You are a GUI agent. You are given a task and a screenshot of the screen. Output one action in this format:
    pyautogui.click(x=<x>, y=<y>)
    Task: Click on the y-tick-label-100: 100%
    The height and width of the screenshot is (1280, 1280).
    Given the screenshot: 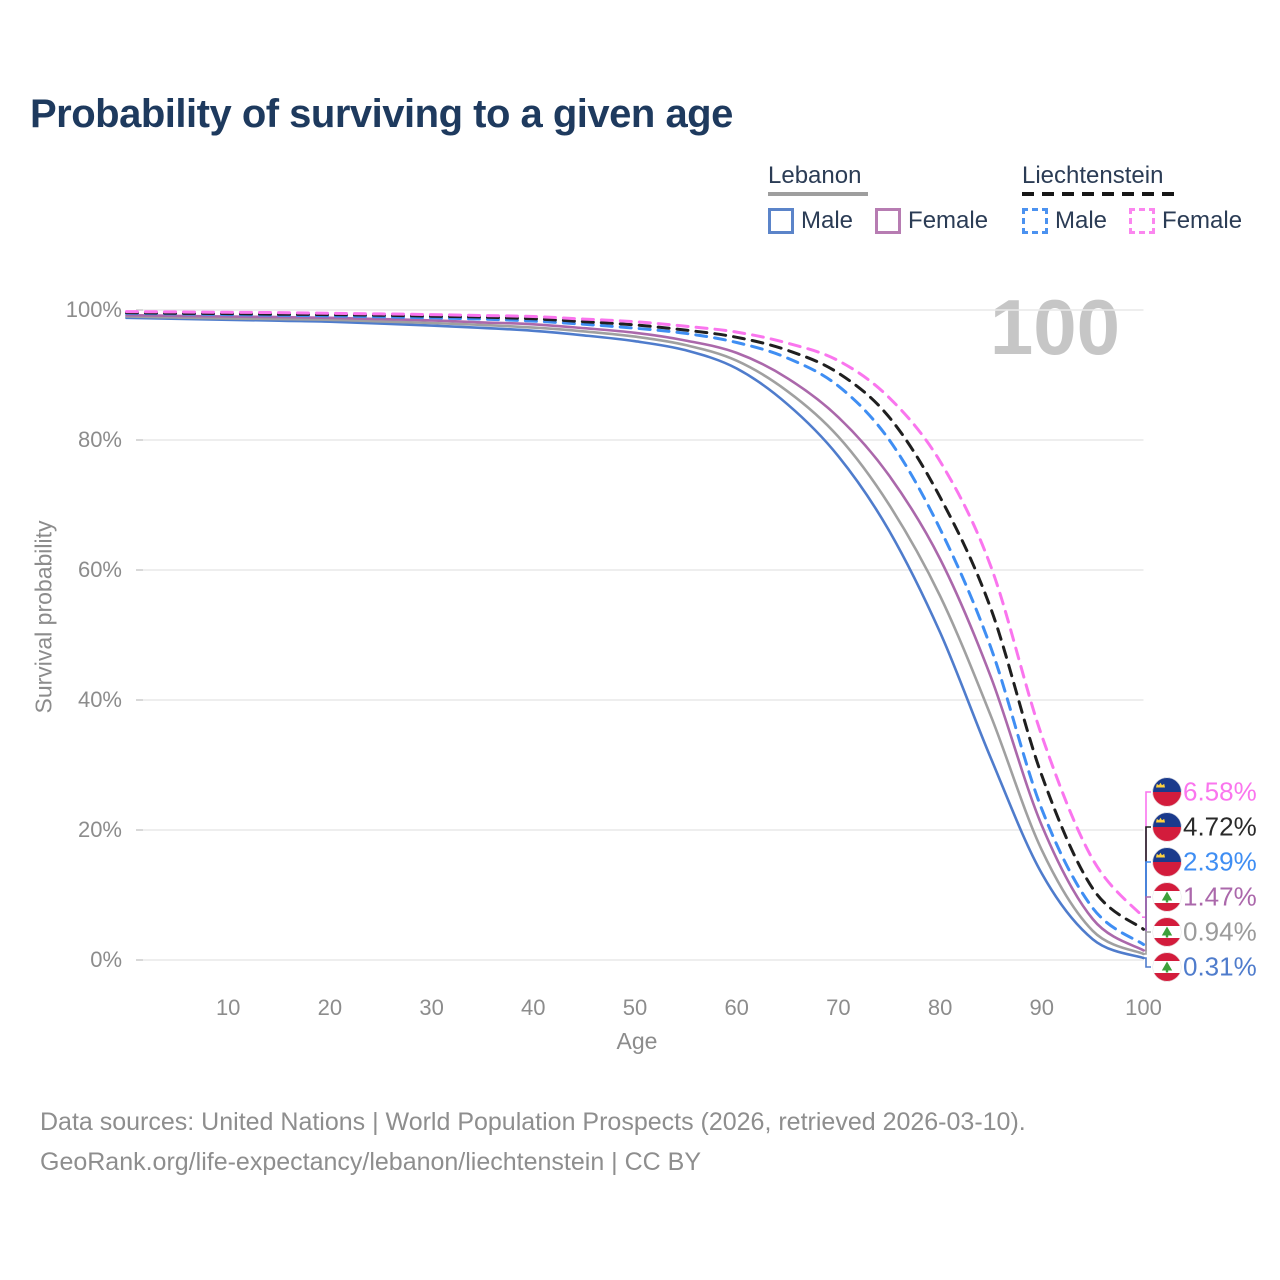 What is the action you would take?
    pyautogui.click(x=93, y=309)
    